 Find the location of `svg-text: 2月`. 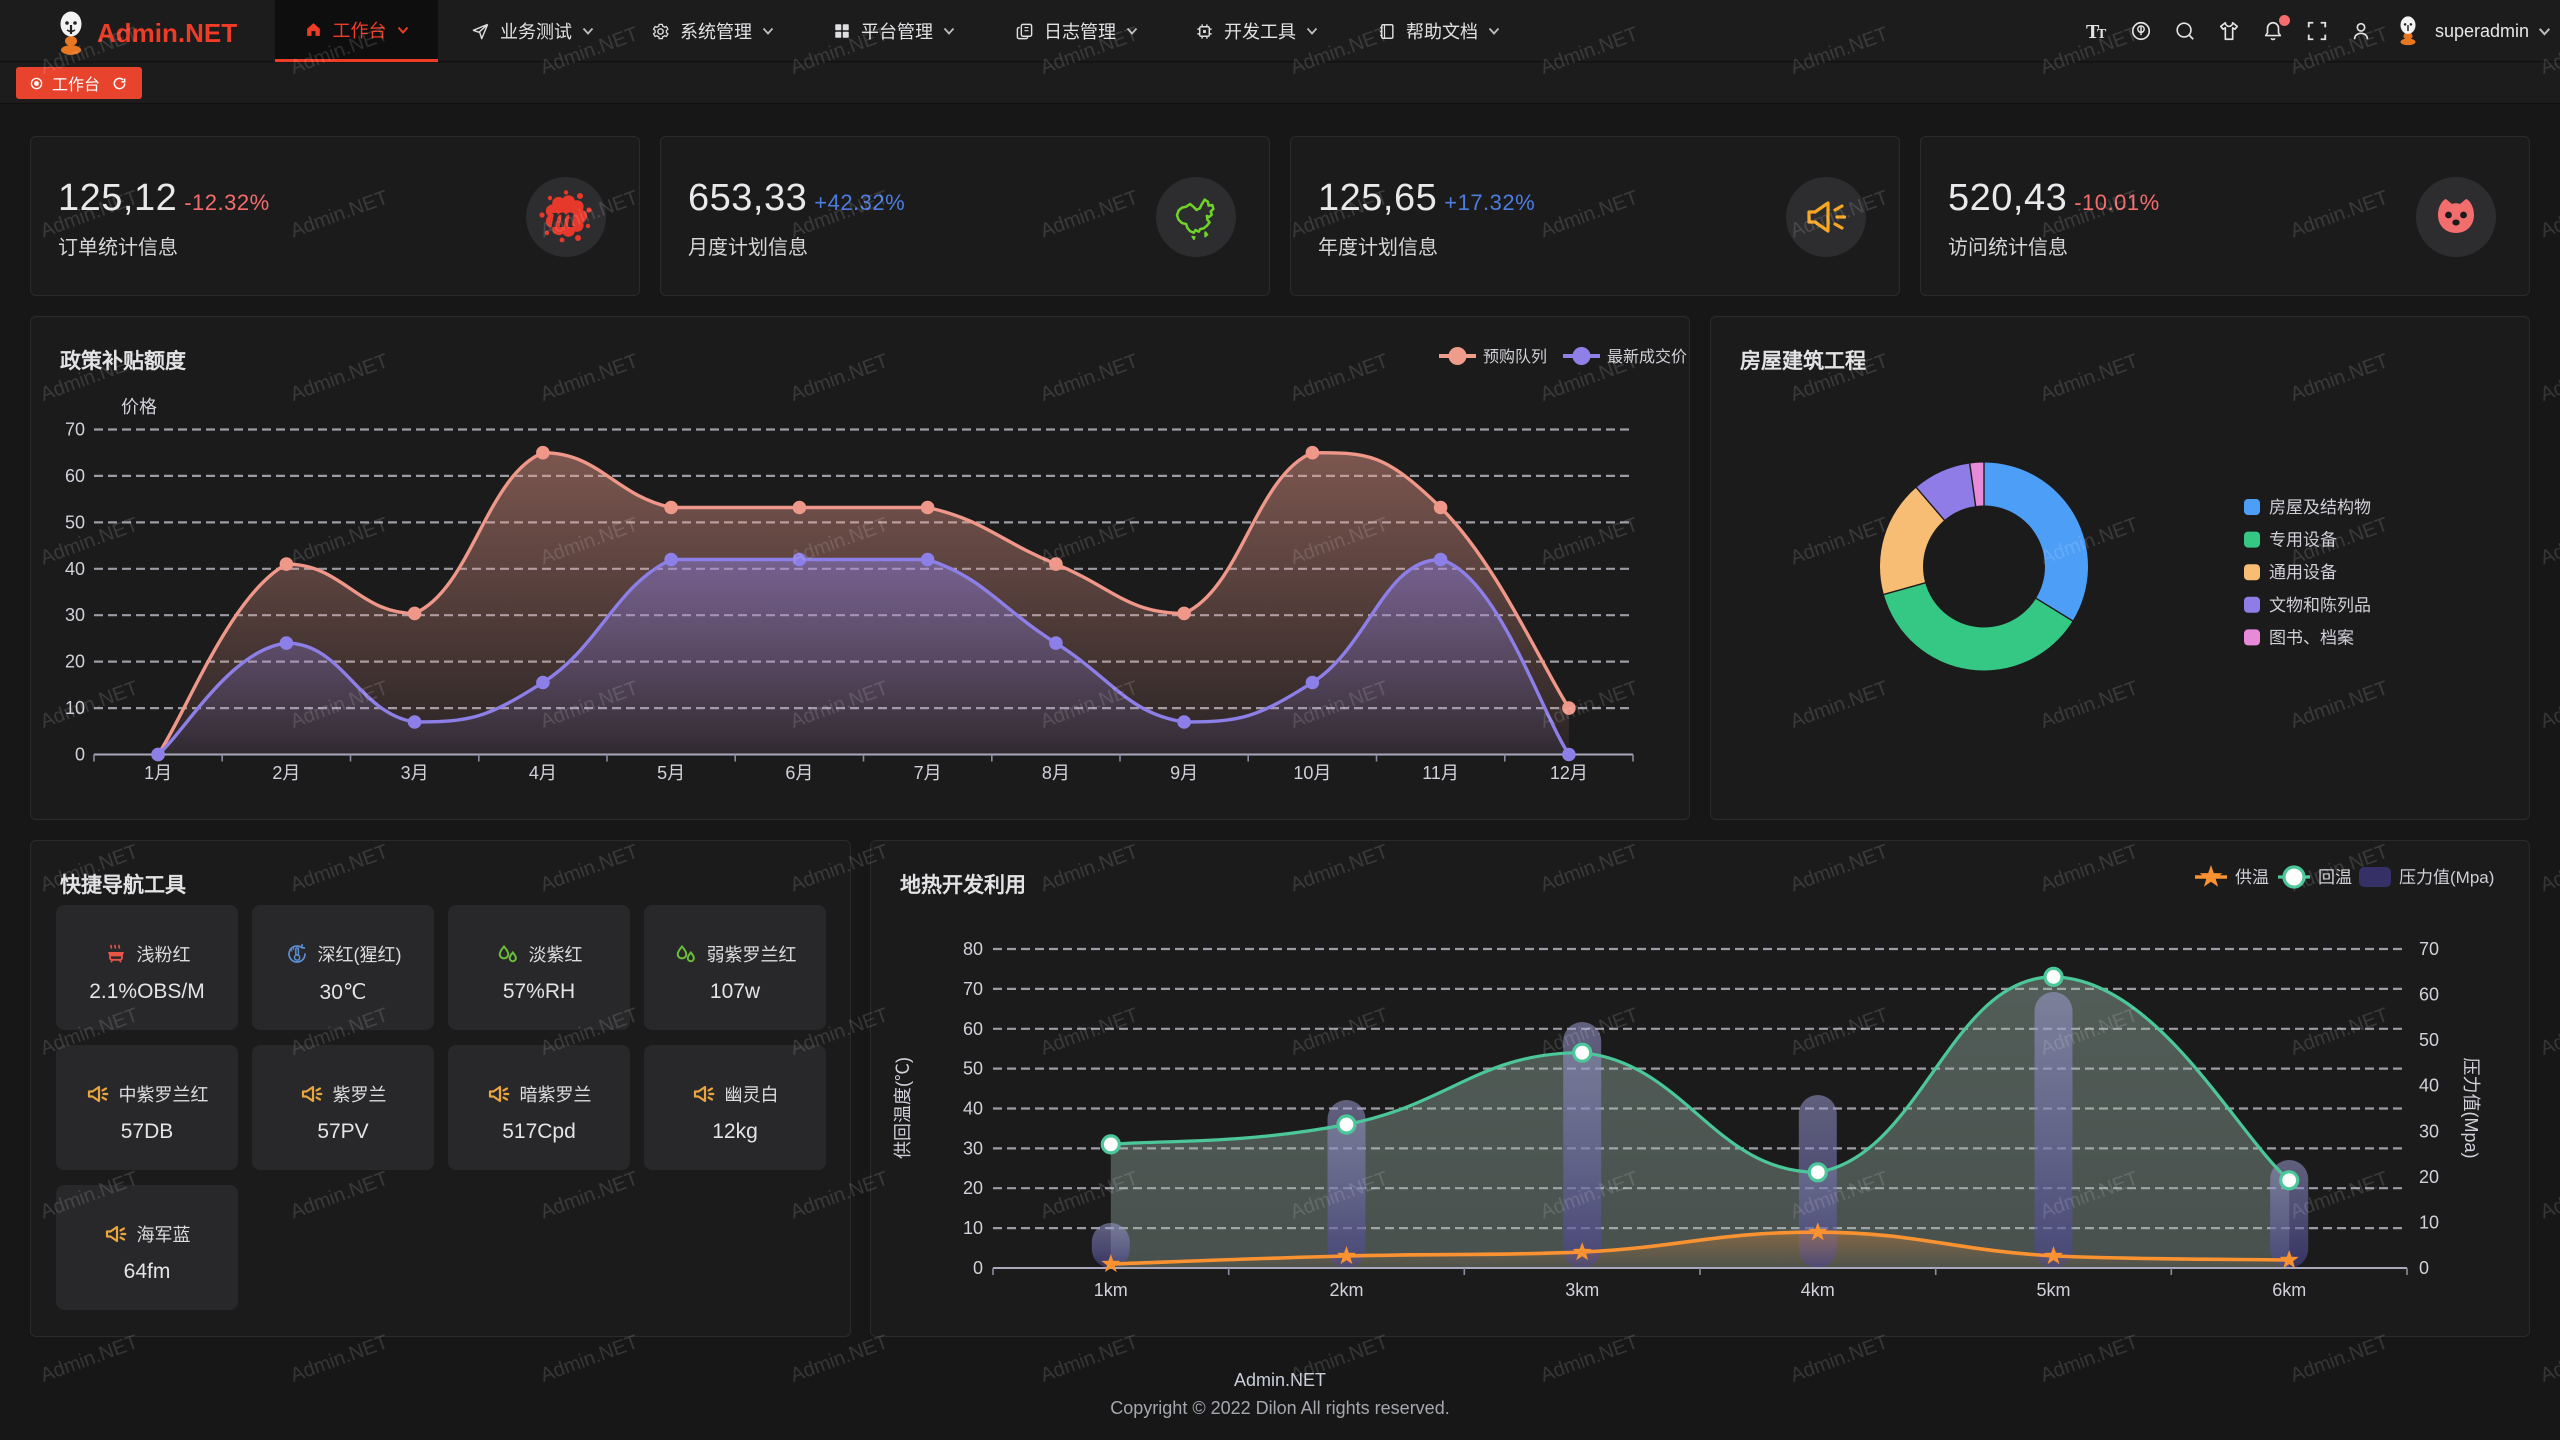

svg-text: 2月 is located at coordinates (286, 773).